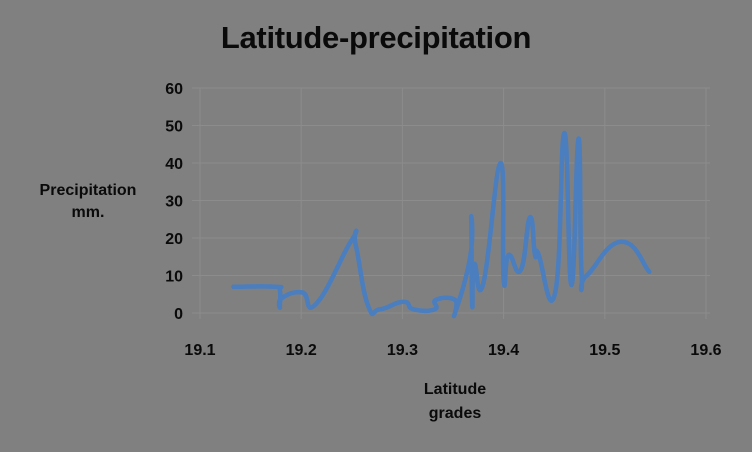 The height and width of the screenshot is (452, 752). I want to click on y-tick-label: 40, so click(174, 164).